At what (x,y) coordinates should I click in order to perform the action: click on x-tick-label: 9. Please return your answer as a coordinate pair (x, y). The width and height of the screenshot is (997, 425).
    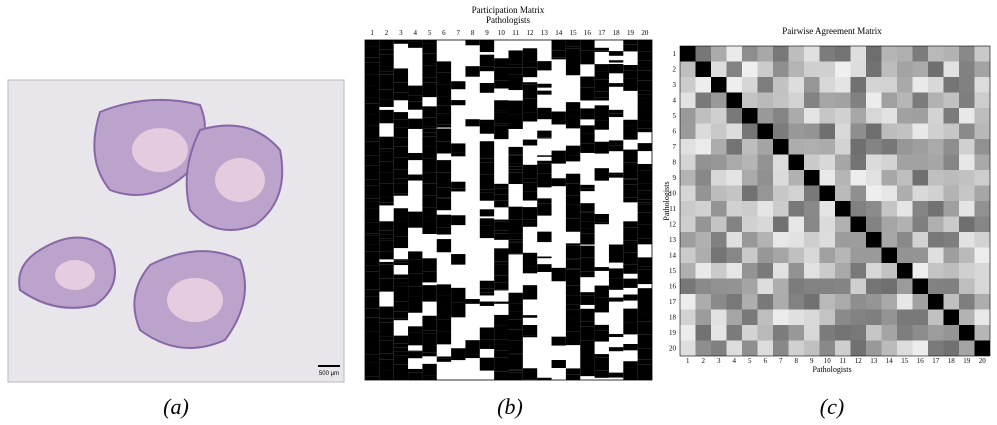
    Looking at the image, I should click on (487, 33).